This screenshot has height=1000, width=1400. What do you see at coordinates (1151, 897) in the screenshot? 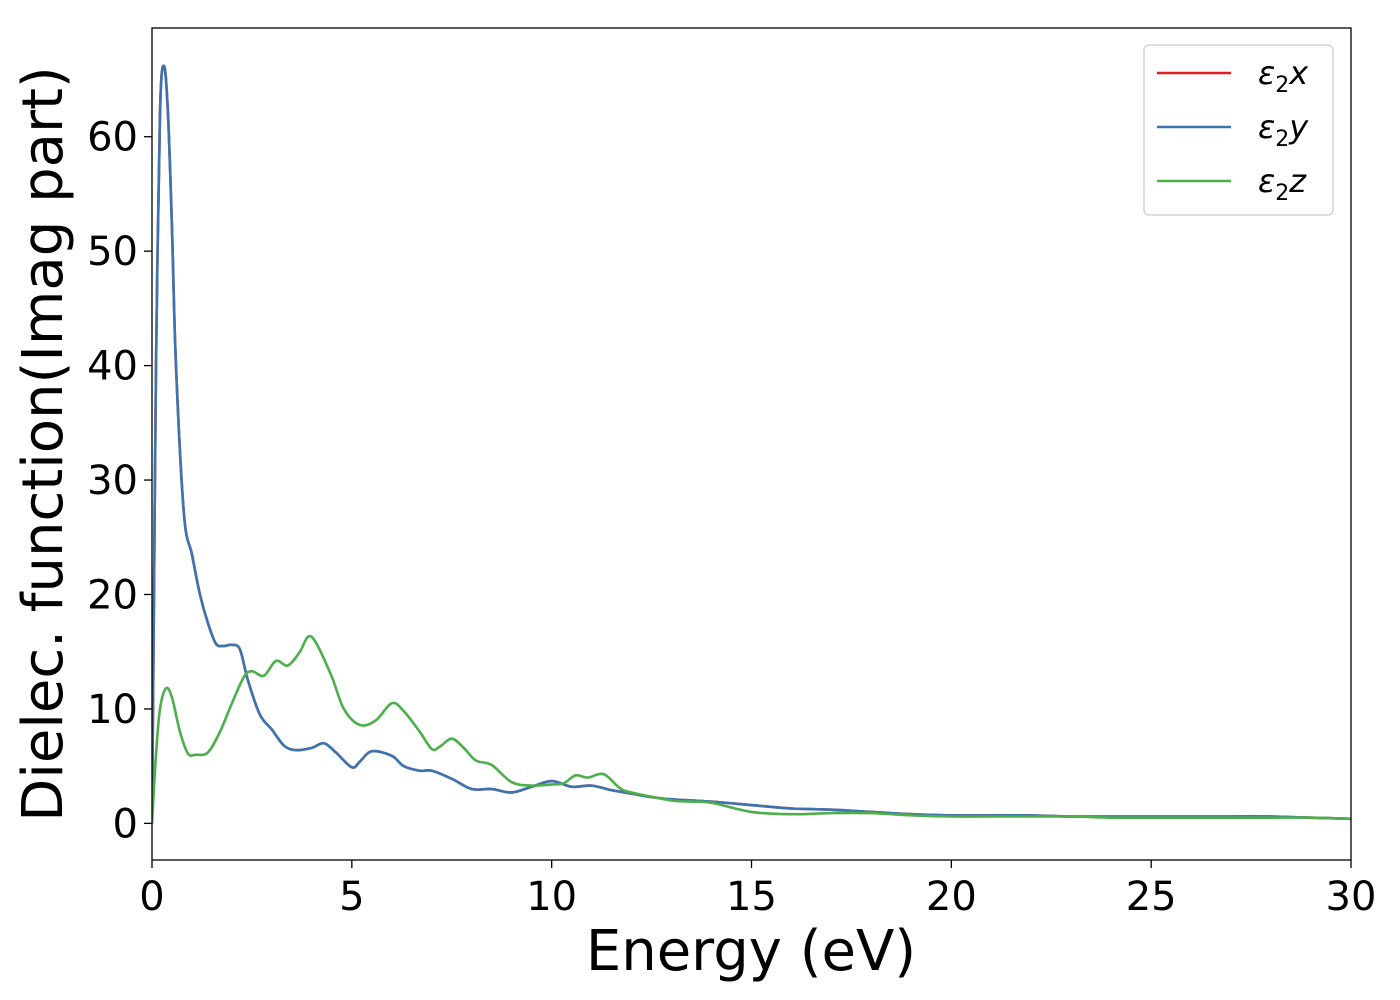
I see `x-tick-label: 25` at bounding box center [1151, 897].